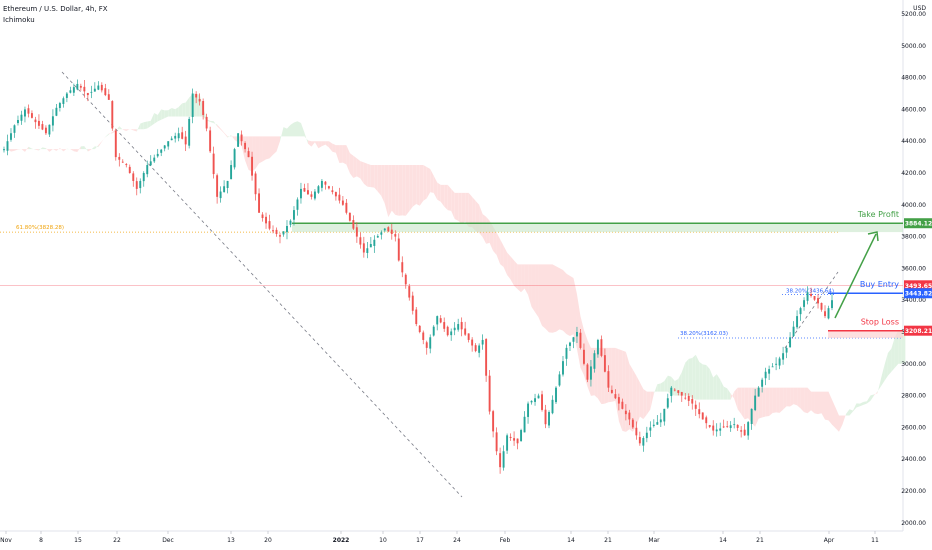 Image resolution: width=932 pixels, height=550 pixels. I want to click on price-scale, so click(917, 275).